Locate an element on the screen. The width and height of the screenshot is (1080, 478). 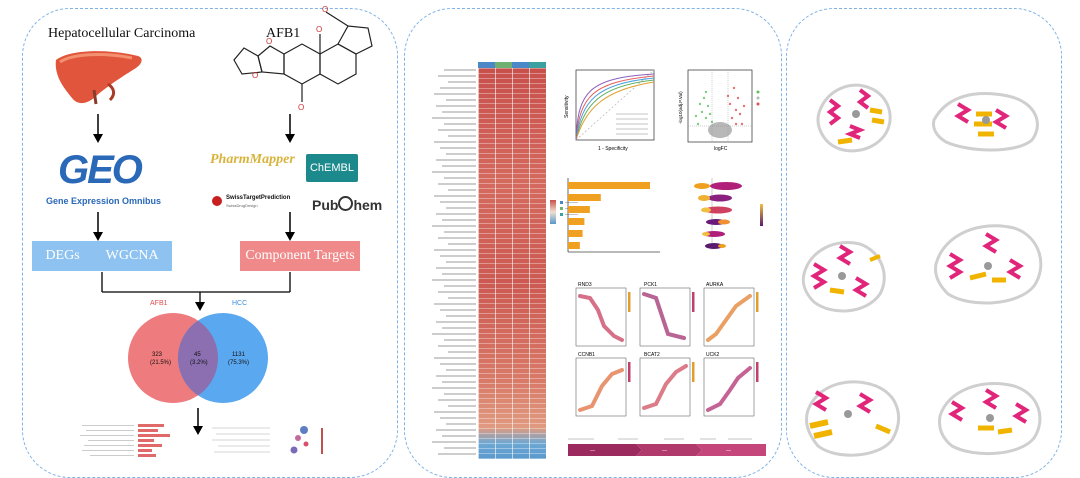
degs-label: DEGs is located at coordinates (62, 255).